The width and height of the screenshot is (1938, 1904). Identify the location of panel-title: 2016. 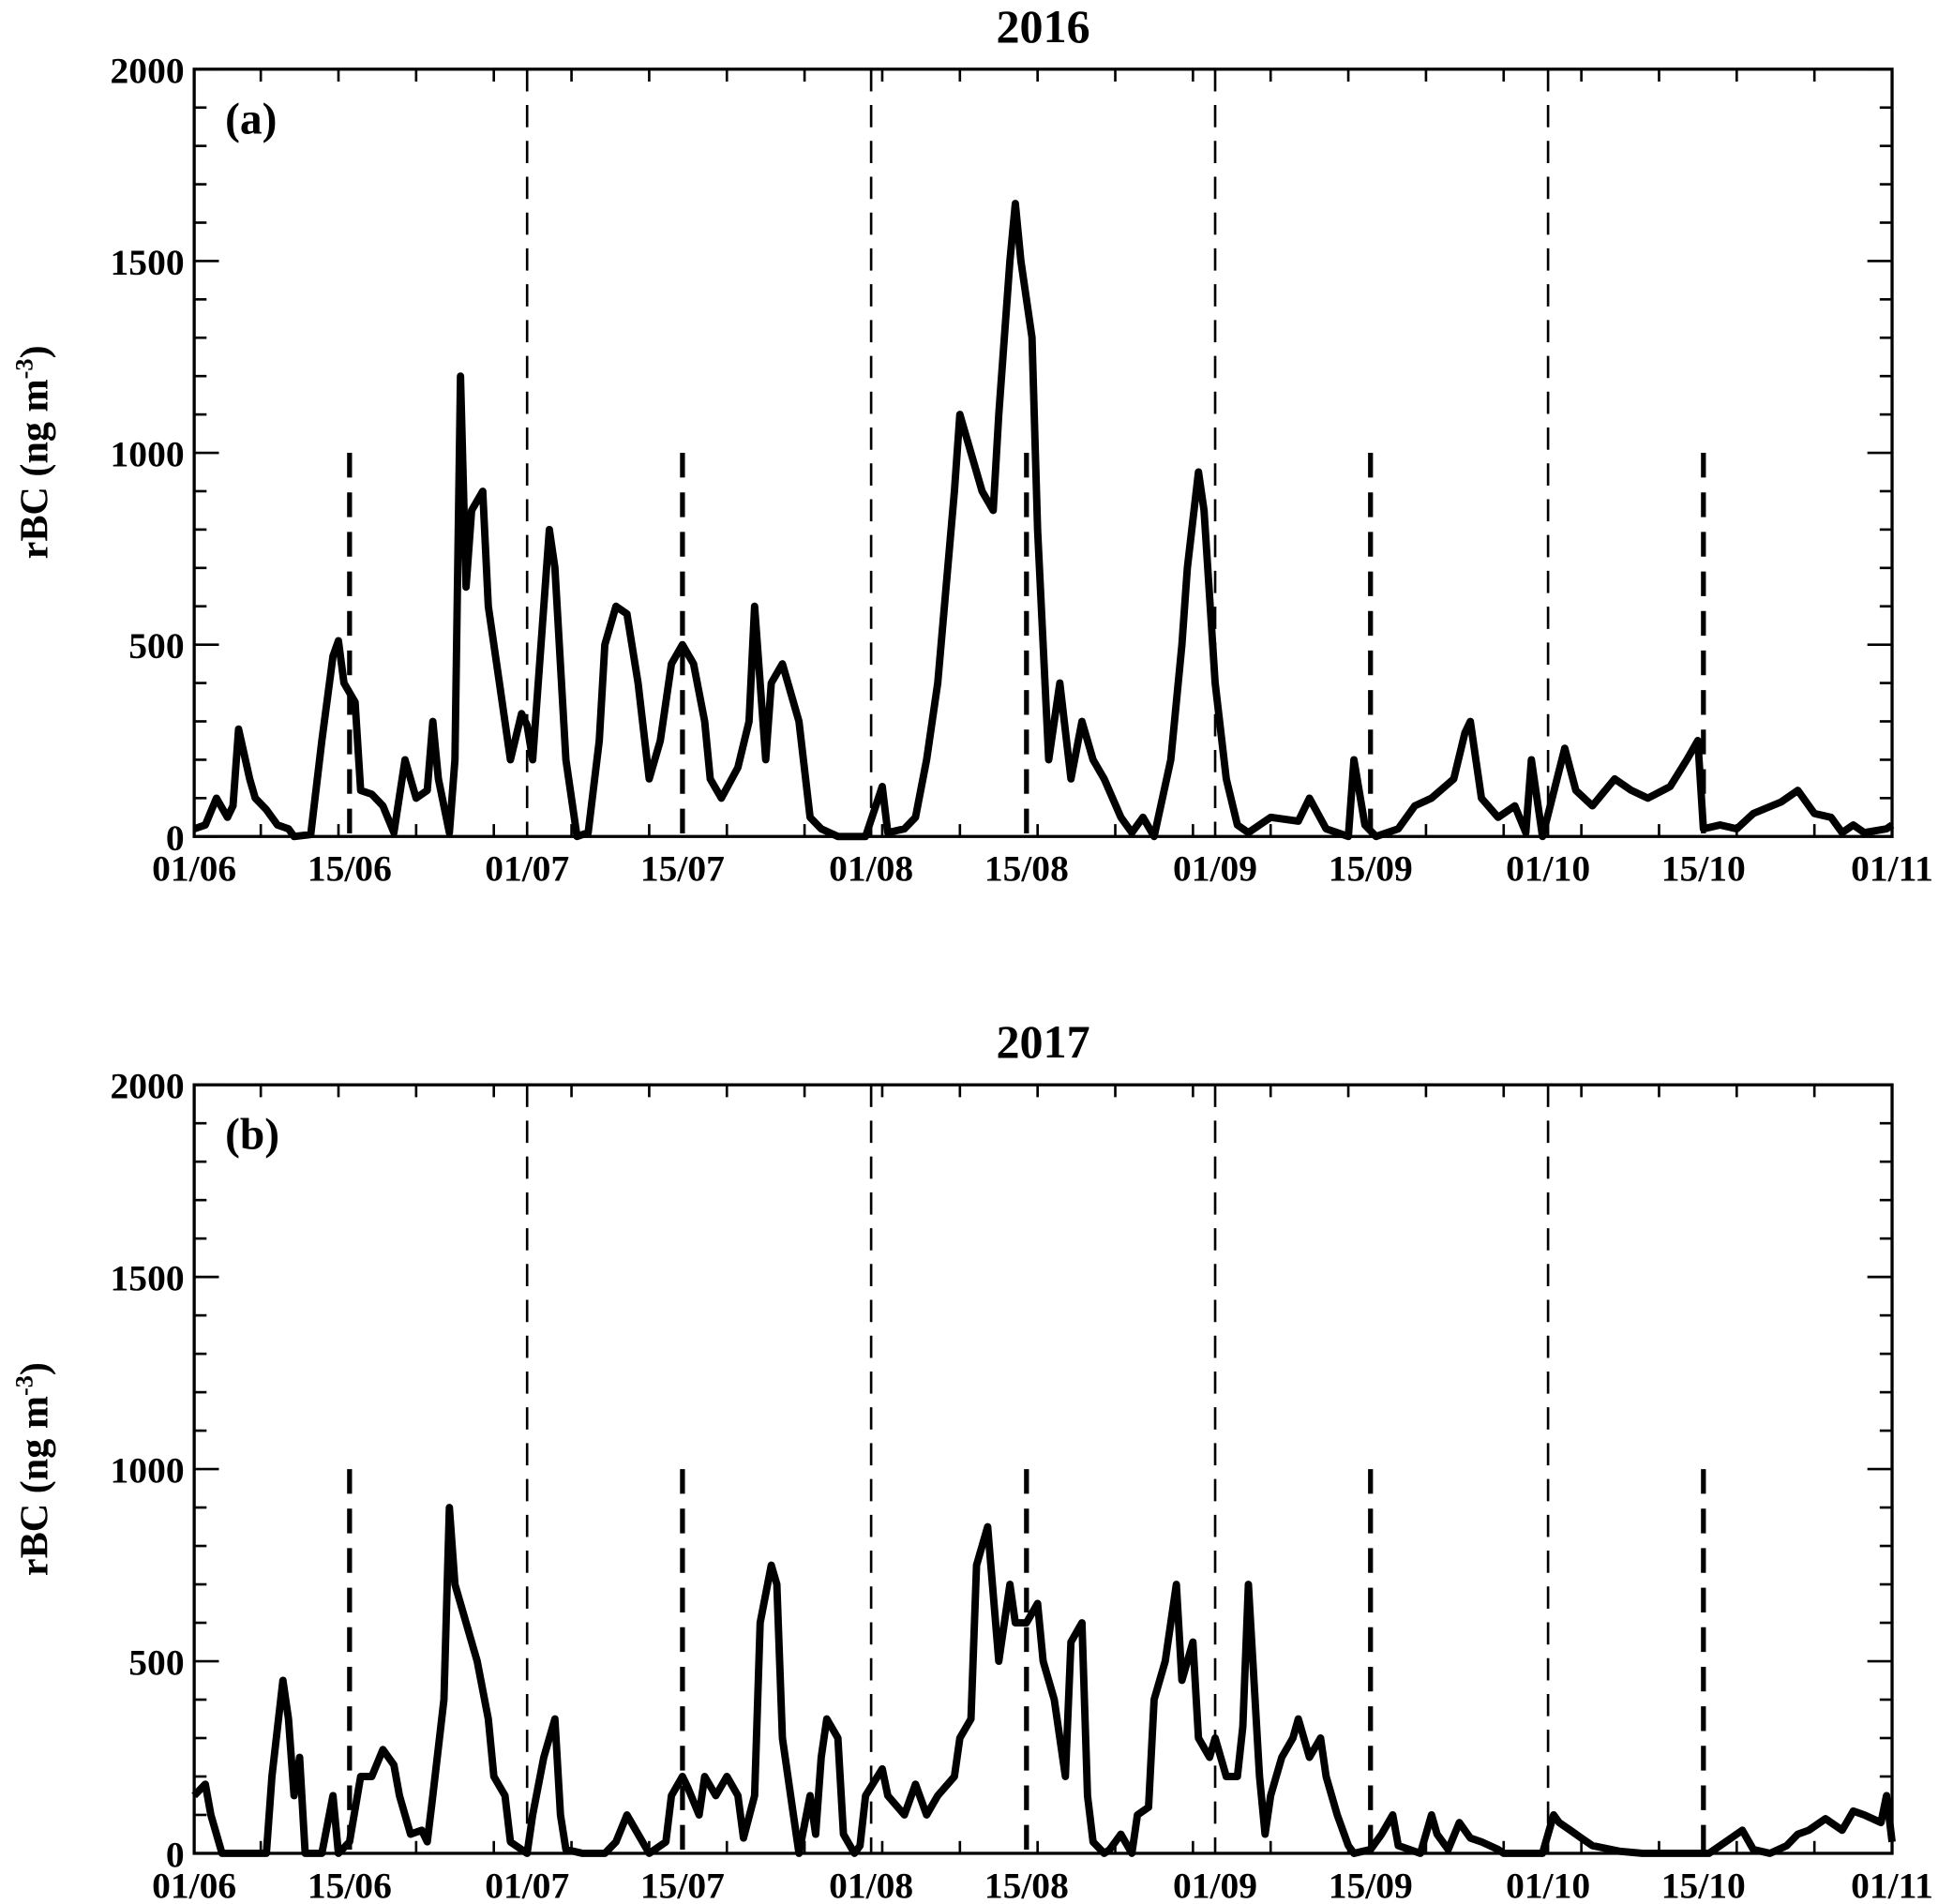
(1044, 26).